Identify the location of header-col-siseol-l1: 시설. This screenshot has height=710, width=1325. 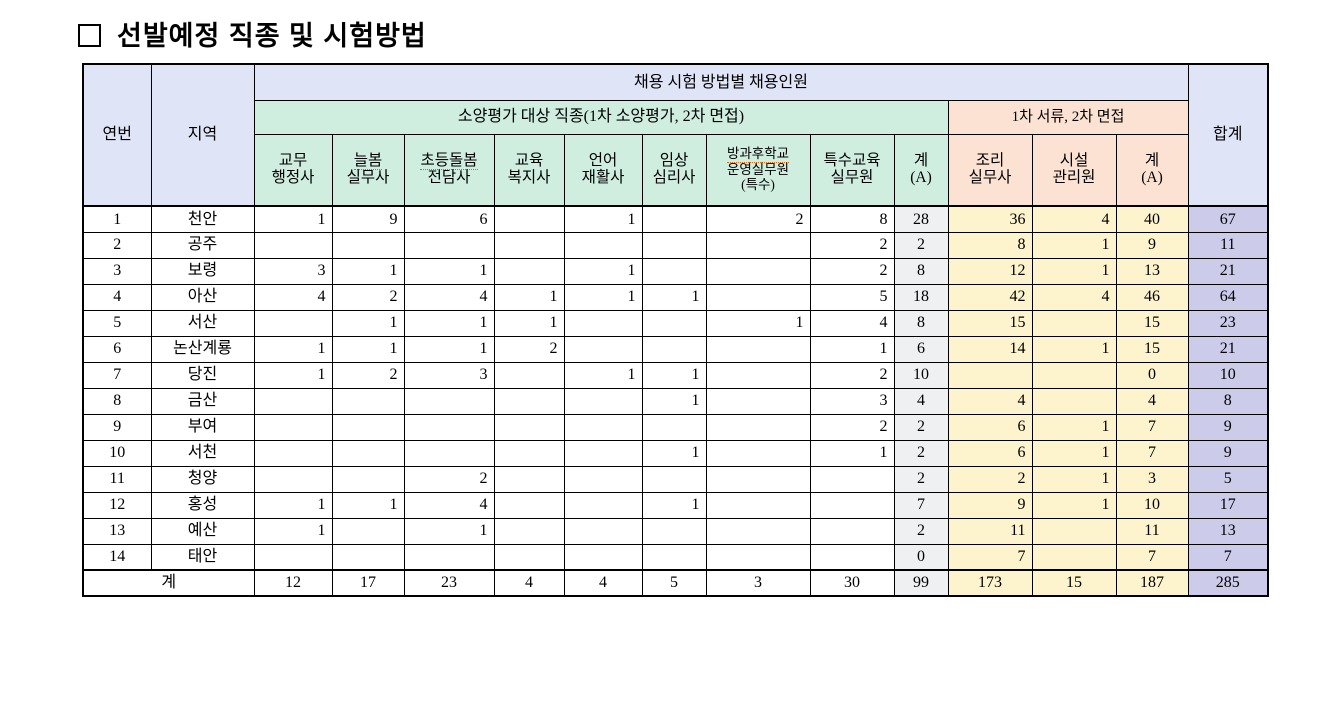
(1074, 161).